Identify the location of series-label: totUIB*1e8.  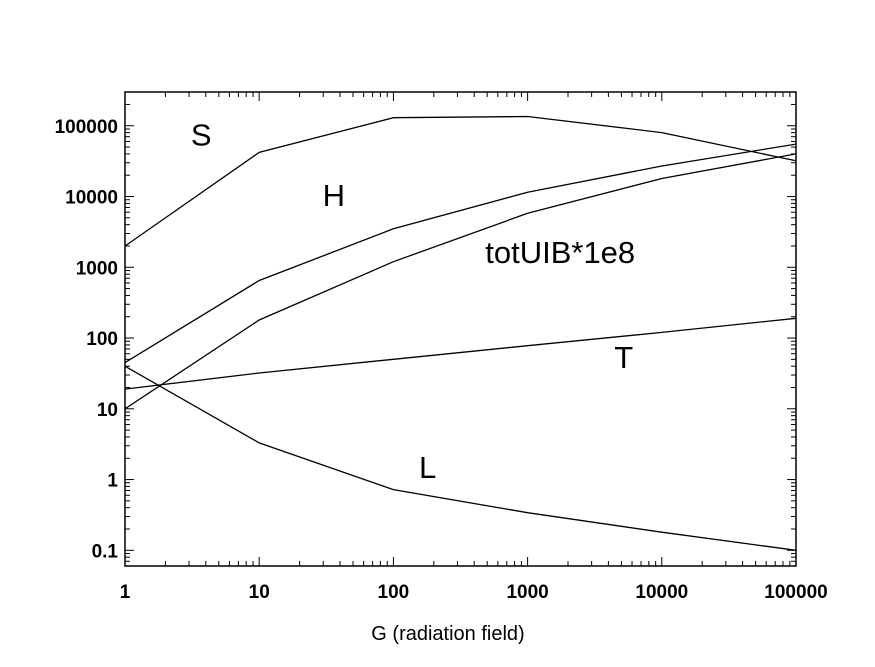
(560, 252).